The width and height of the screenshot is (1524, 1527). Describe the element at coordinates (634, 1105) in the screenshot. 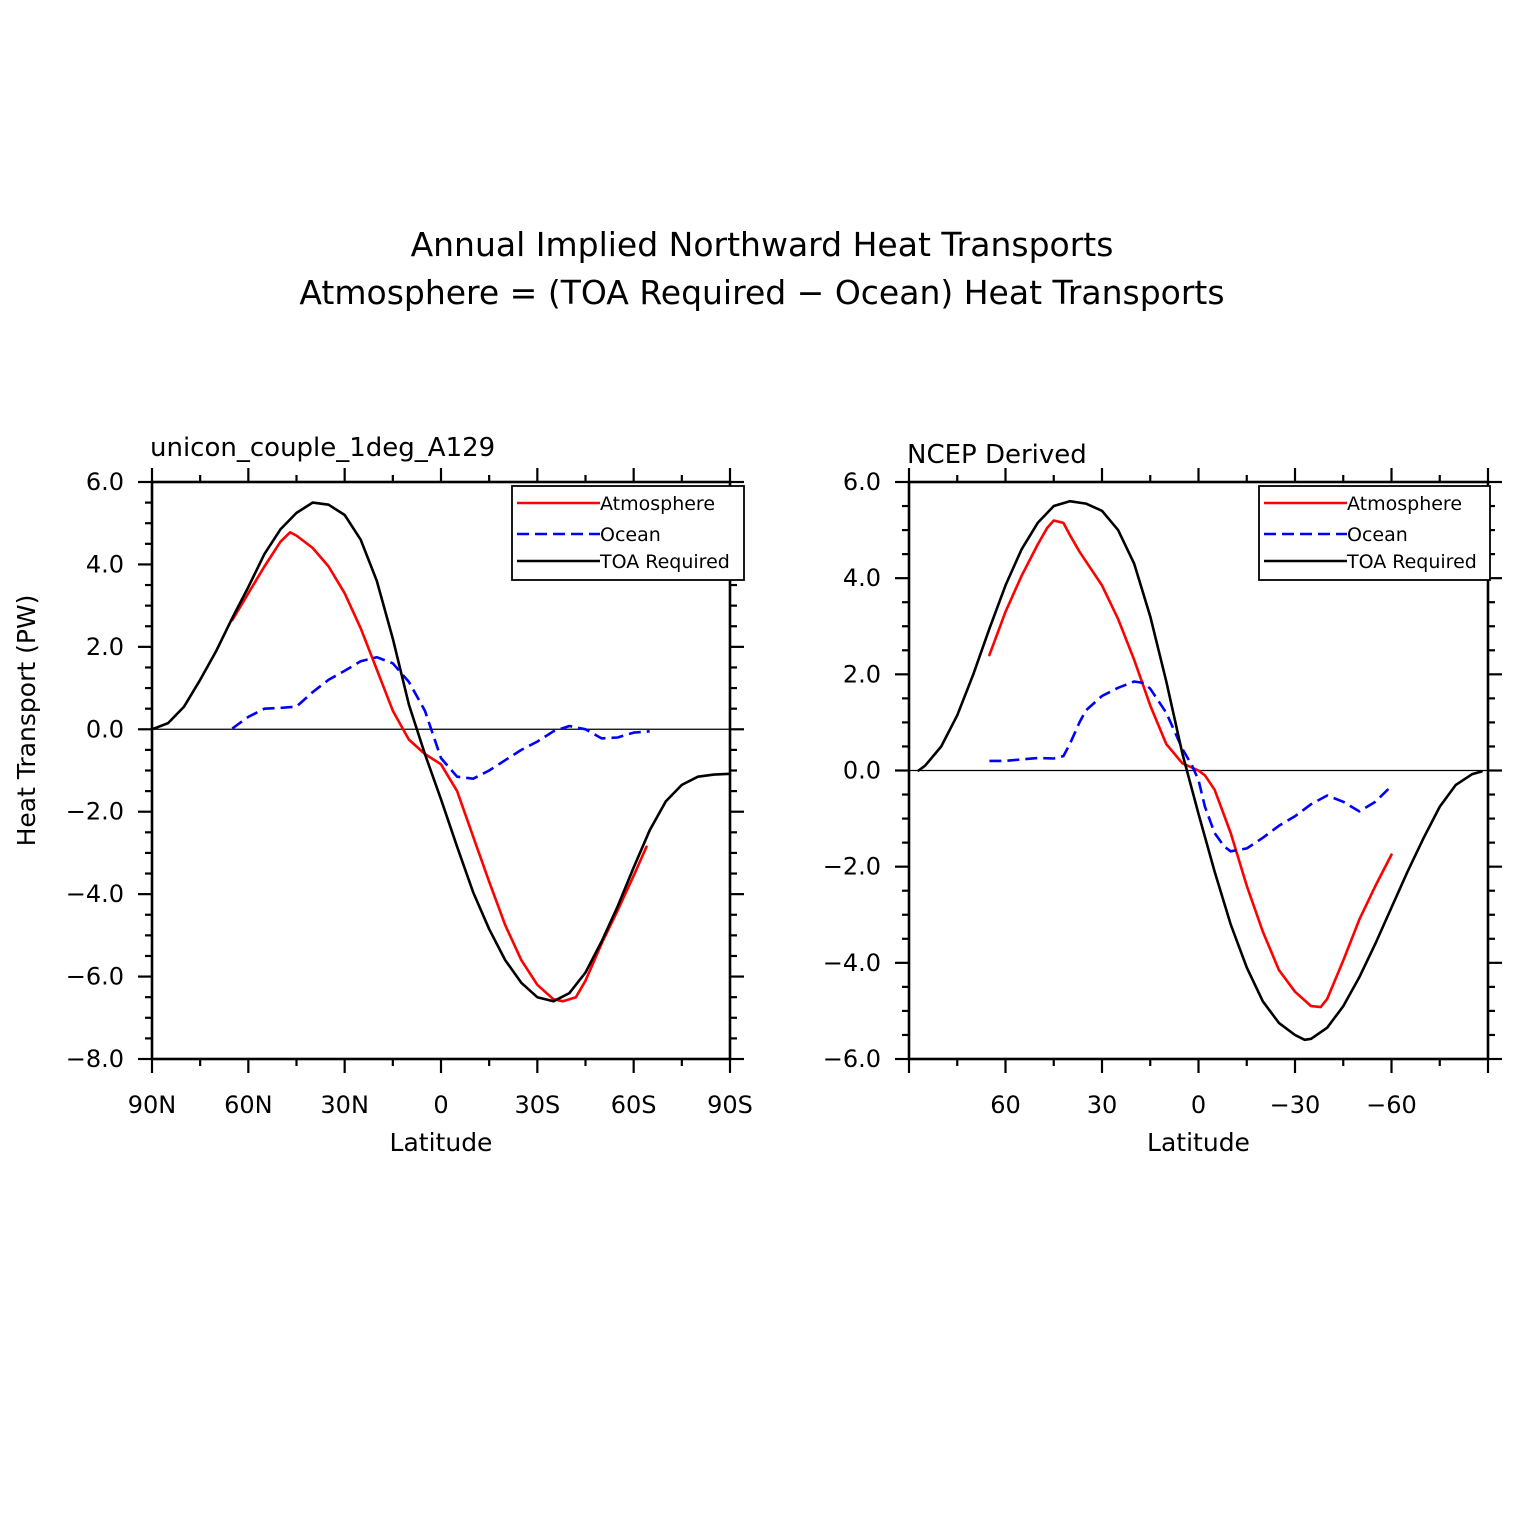

I see `left-x-tick-label: 60S` at that location.